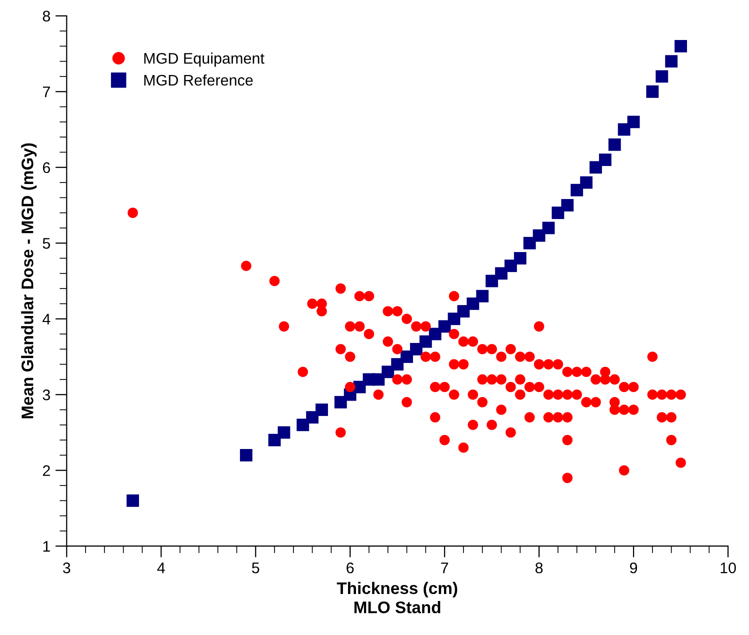  What do you see at coordinates (444, 568) in the screenshot?
I see `x-tick-label: 7` at bounding box center [444, 568].